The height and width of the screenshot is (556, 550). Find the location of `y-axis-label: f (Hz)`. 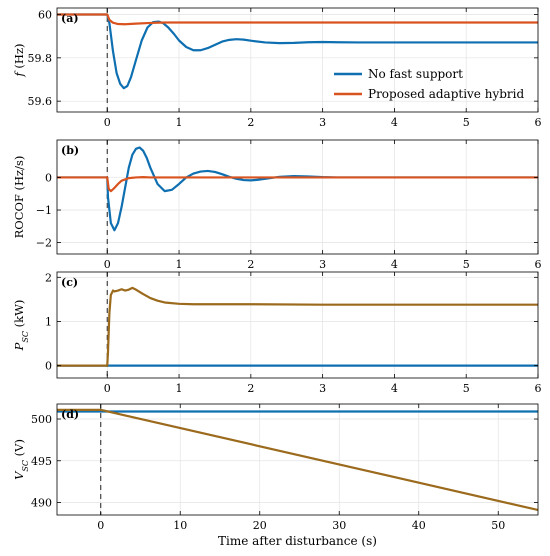

y-axis-label: f (Hz) is located at coordinates (19, 61).